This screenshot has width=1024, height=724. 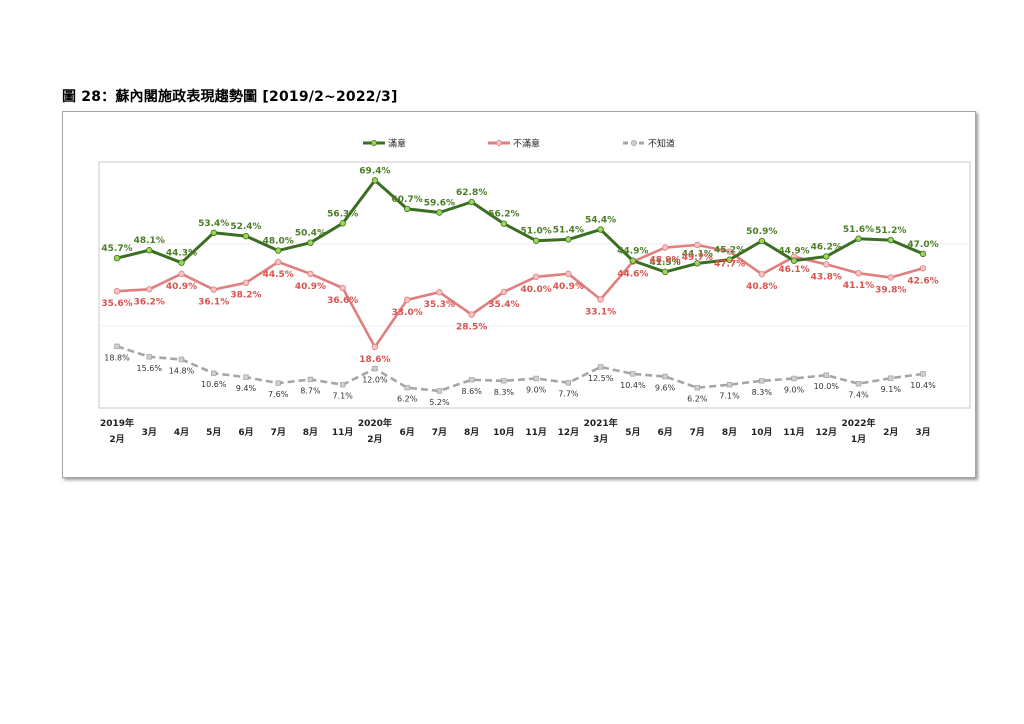 What do you see at coordinates (826, 247) in the screenshot?
I see `data-label-s0-22: 46.2%` at bounding box center [826, 247].